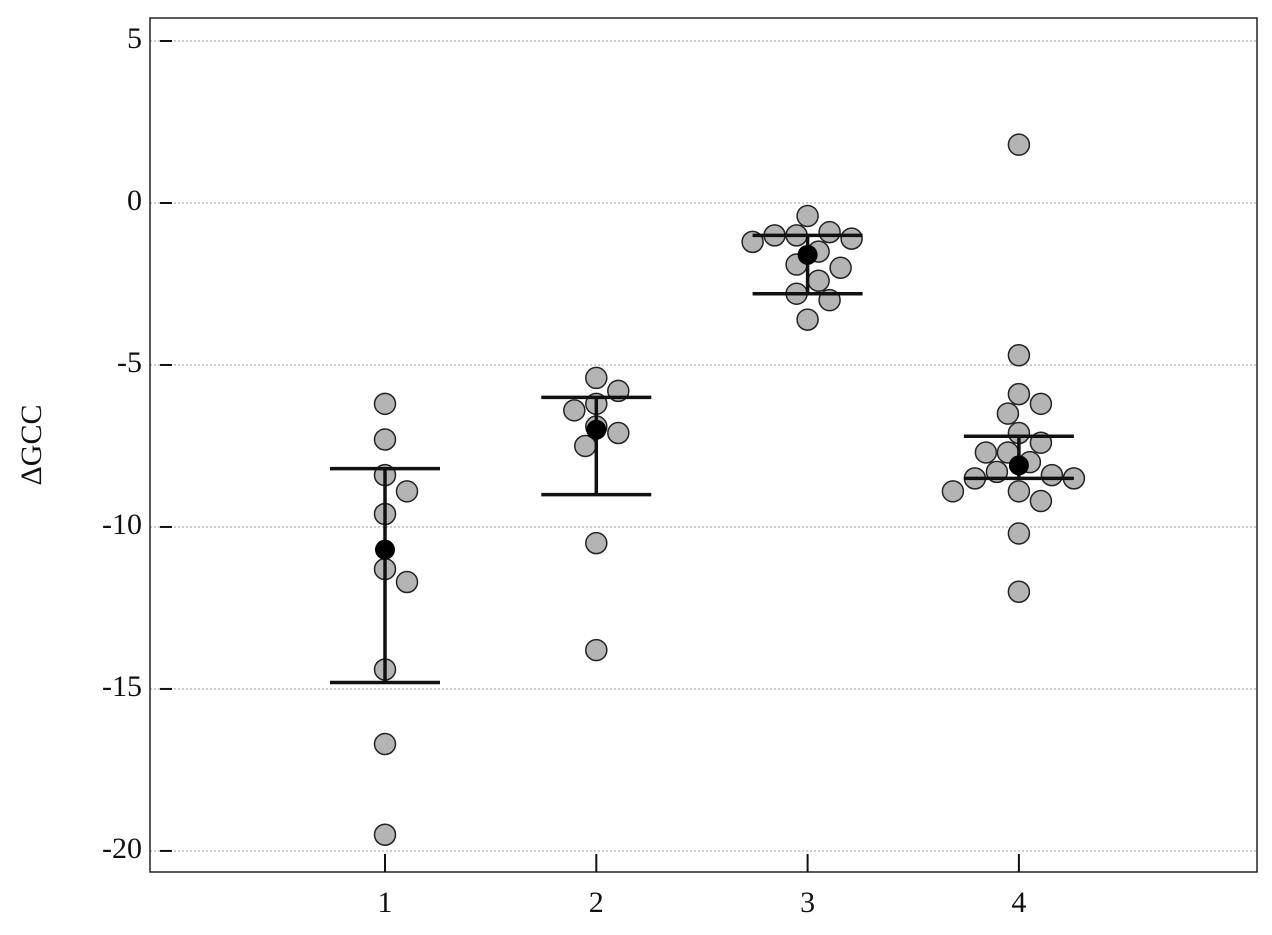 This screenshot has width=1272, height=935. What do you see at coordinates (807, 902) in the screenshot?
I see `x-tick-label: 3` at bounding box center [807, 902].